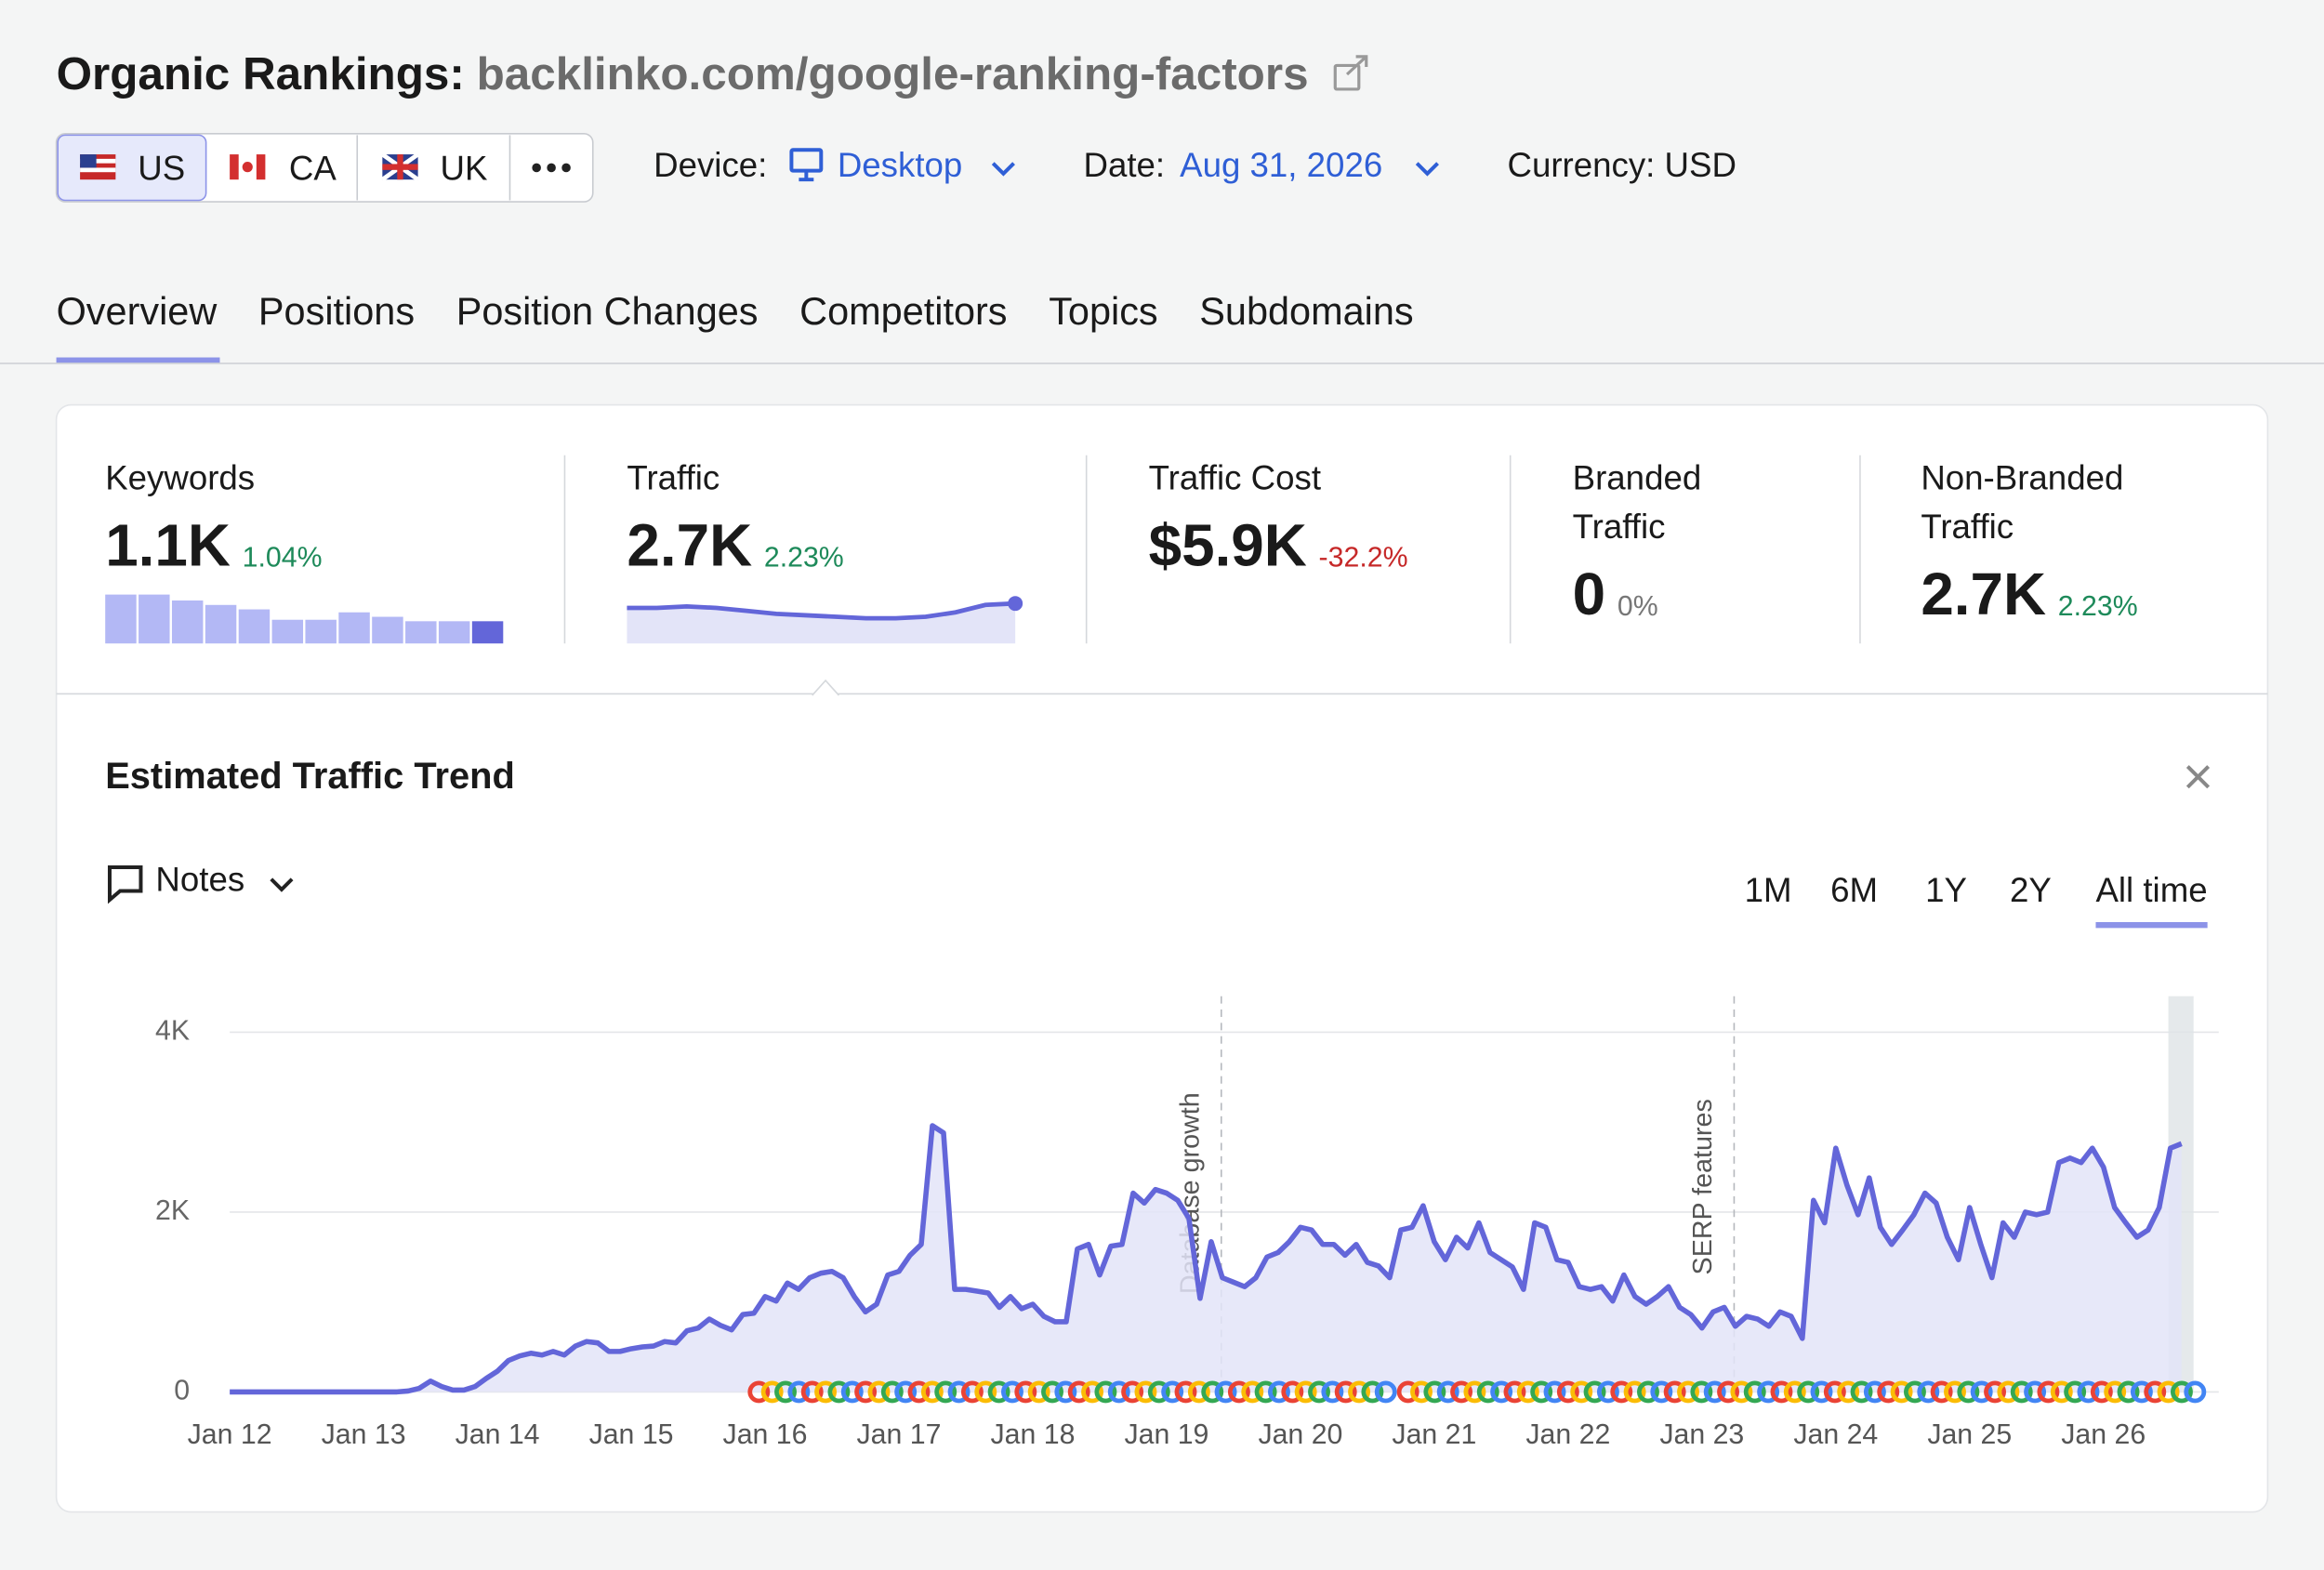 The width and height of the screenshot is (2324, 1570). What do you see at coordinates (2151, 890) in the screenshot?
I see `period-option: All time` at bounding box center [2151, 890].